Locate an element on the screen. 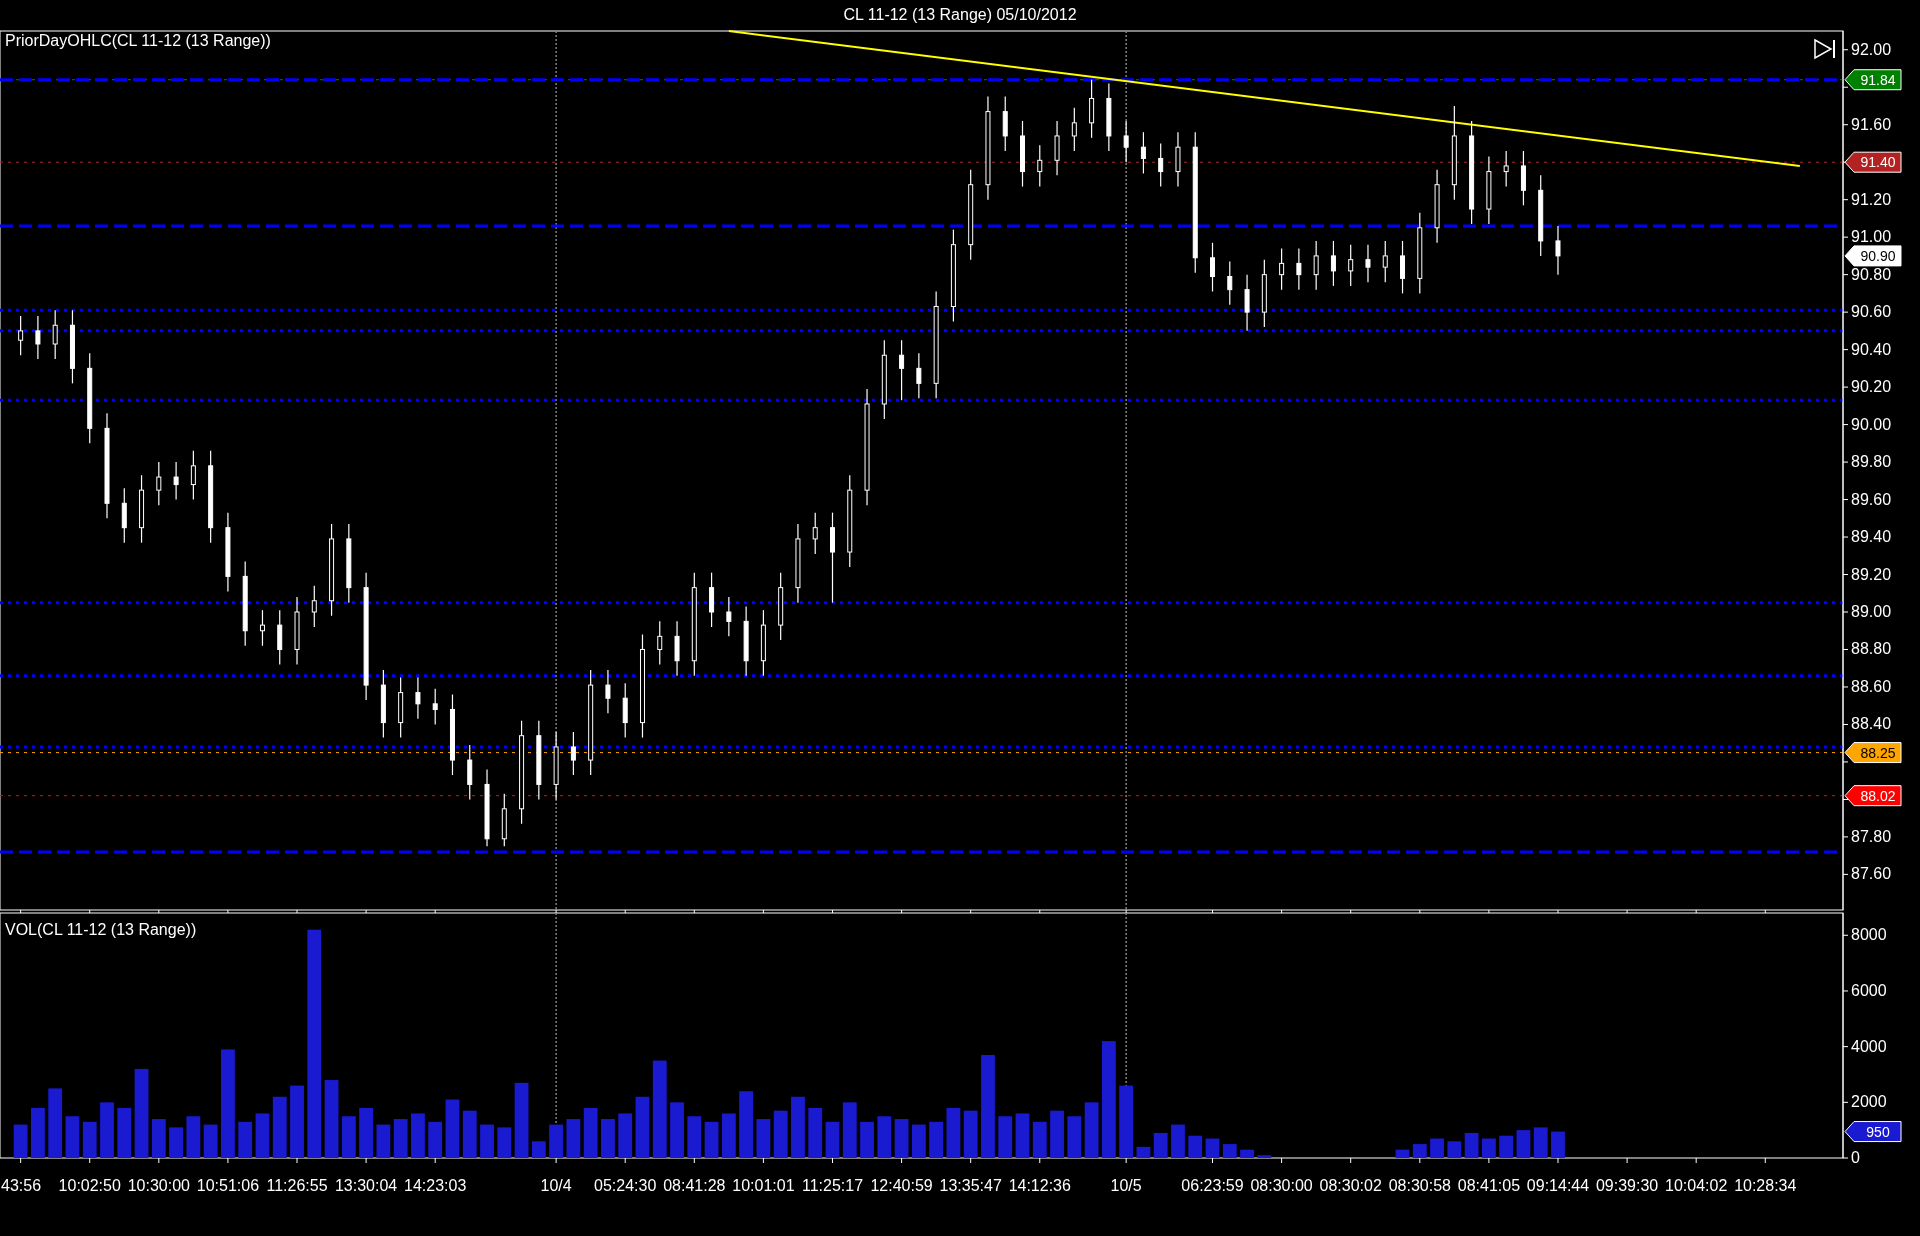  x-tick-label: 09:14:44 is located at coordinates (1558, 1185).